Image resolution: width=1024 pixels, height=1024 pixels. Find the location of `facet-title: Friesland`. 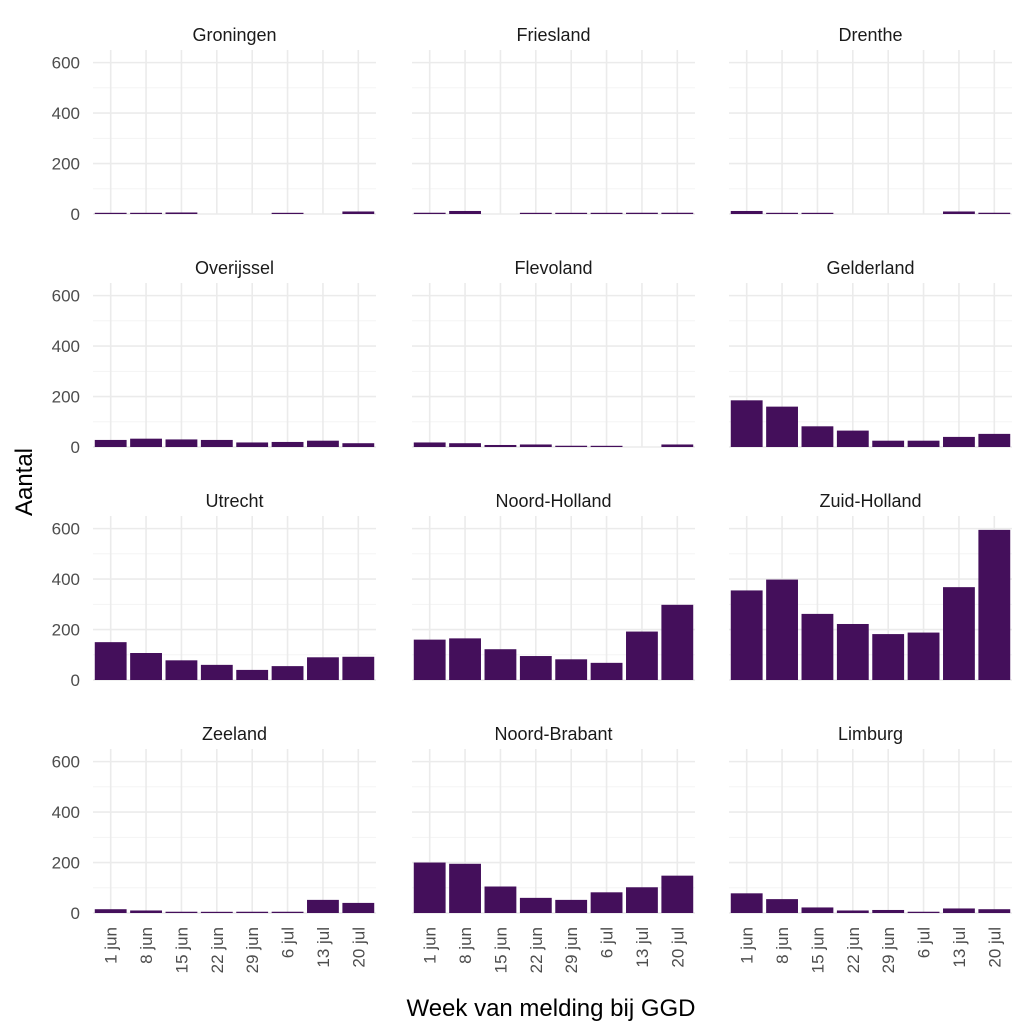

facet-title: Friesland is located at coordinates (553, 35).